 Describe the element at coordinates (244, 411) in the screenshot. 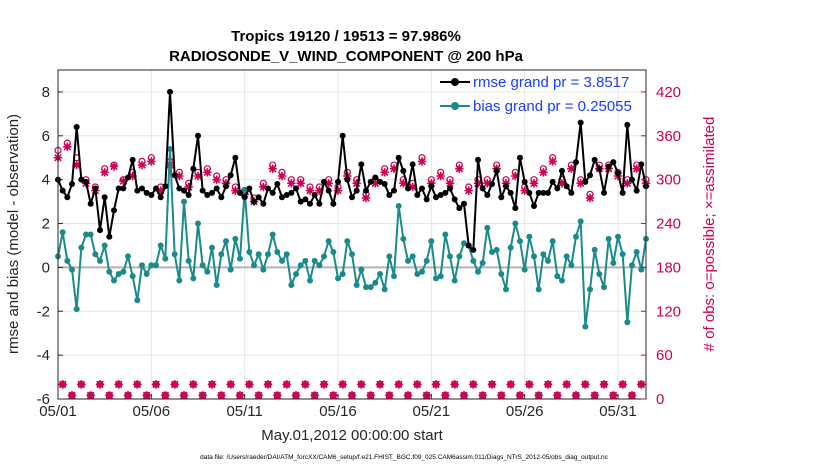

I see `x-tick-label: 05/11` at that location.